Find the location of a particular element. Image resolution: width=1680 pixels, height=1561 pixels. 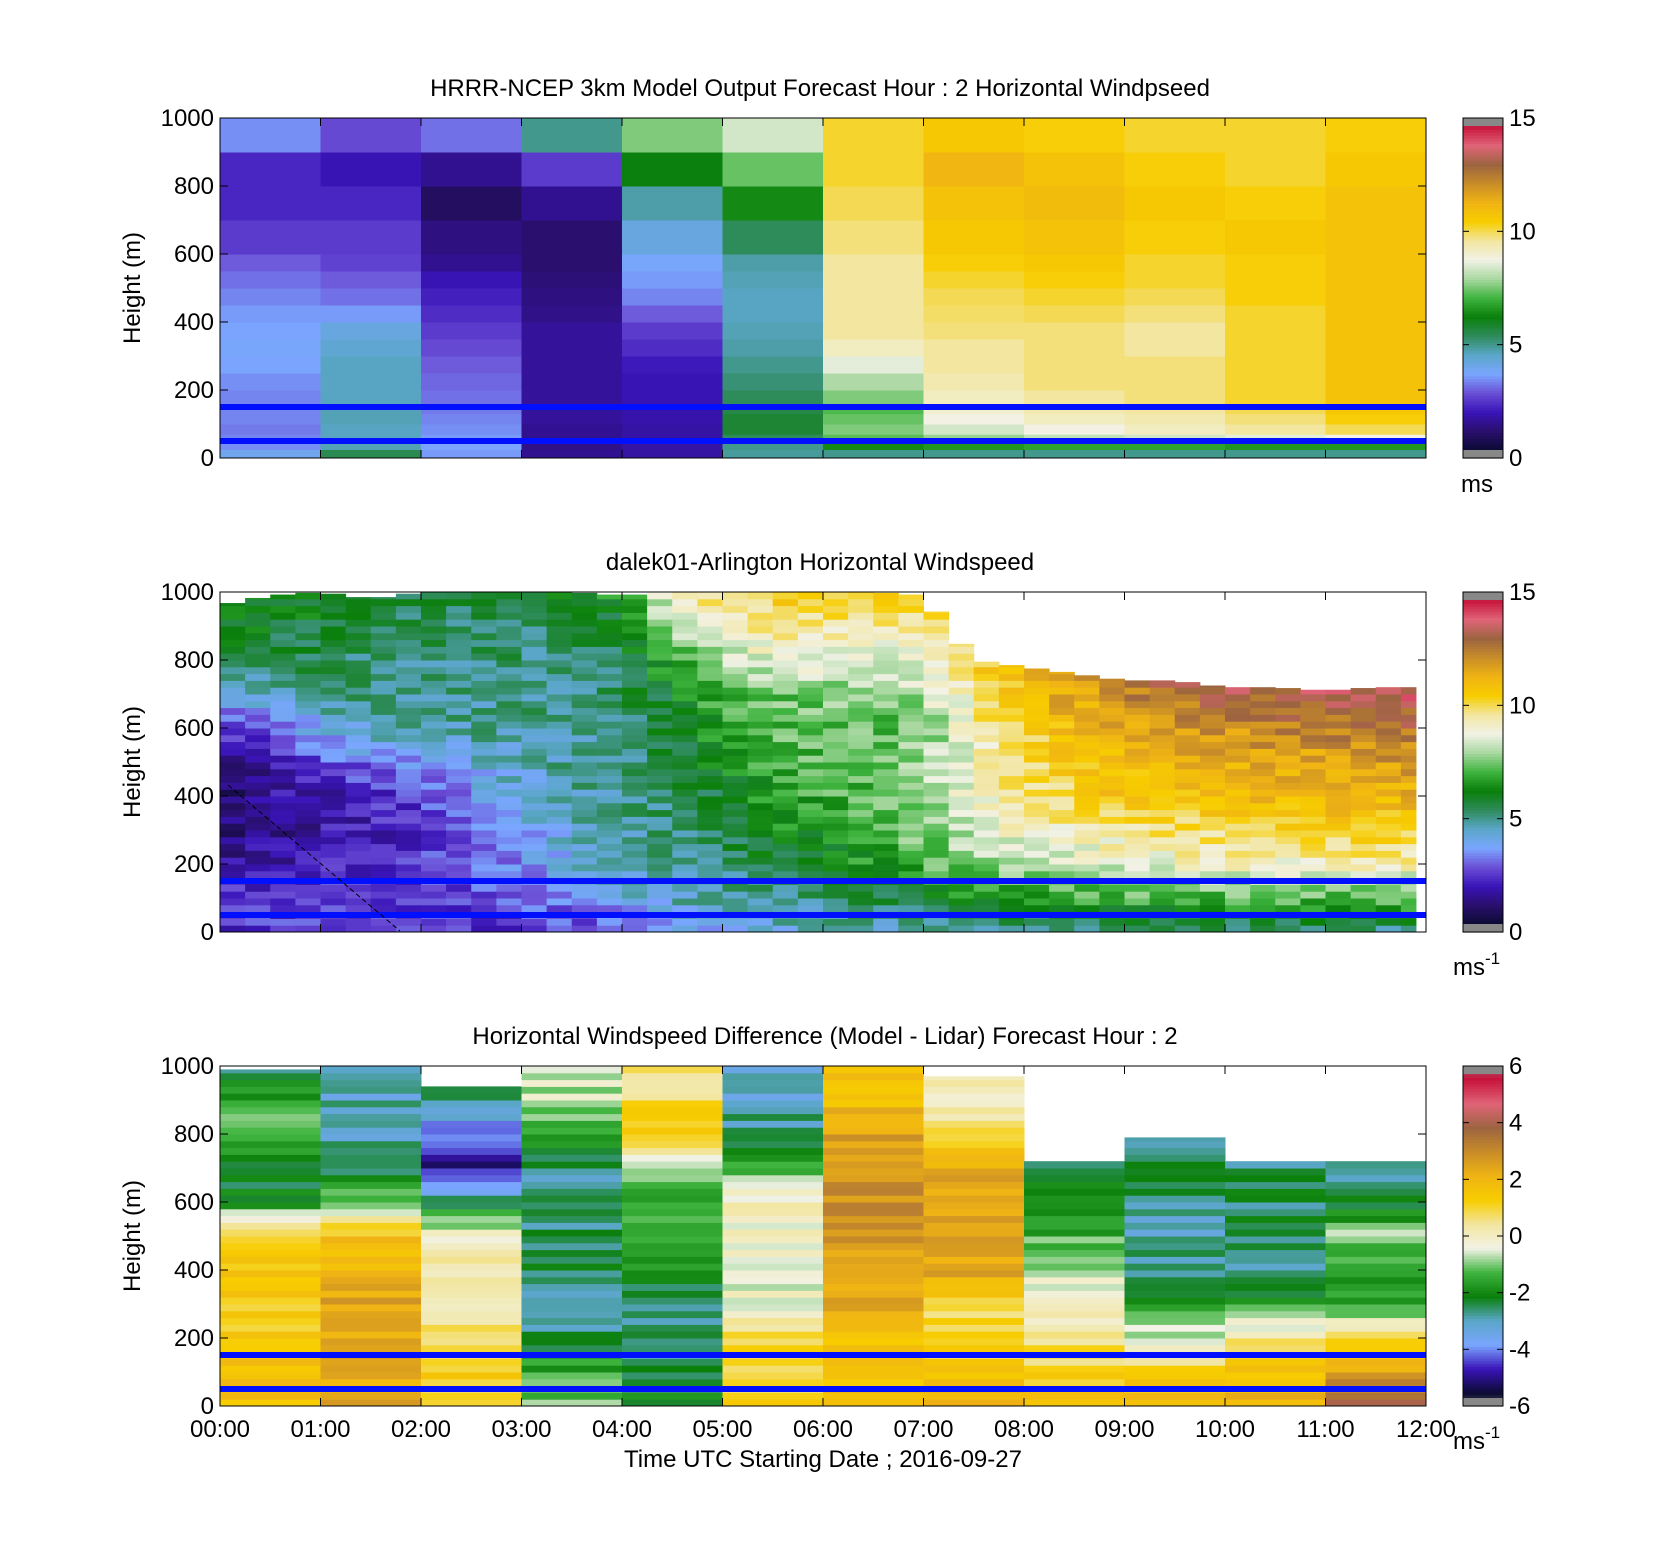

y-tick-label: 1000 is located at coordinates (187, 592).